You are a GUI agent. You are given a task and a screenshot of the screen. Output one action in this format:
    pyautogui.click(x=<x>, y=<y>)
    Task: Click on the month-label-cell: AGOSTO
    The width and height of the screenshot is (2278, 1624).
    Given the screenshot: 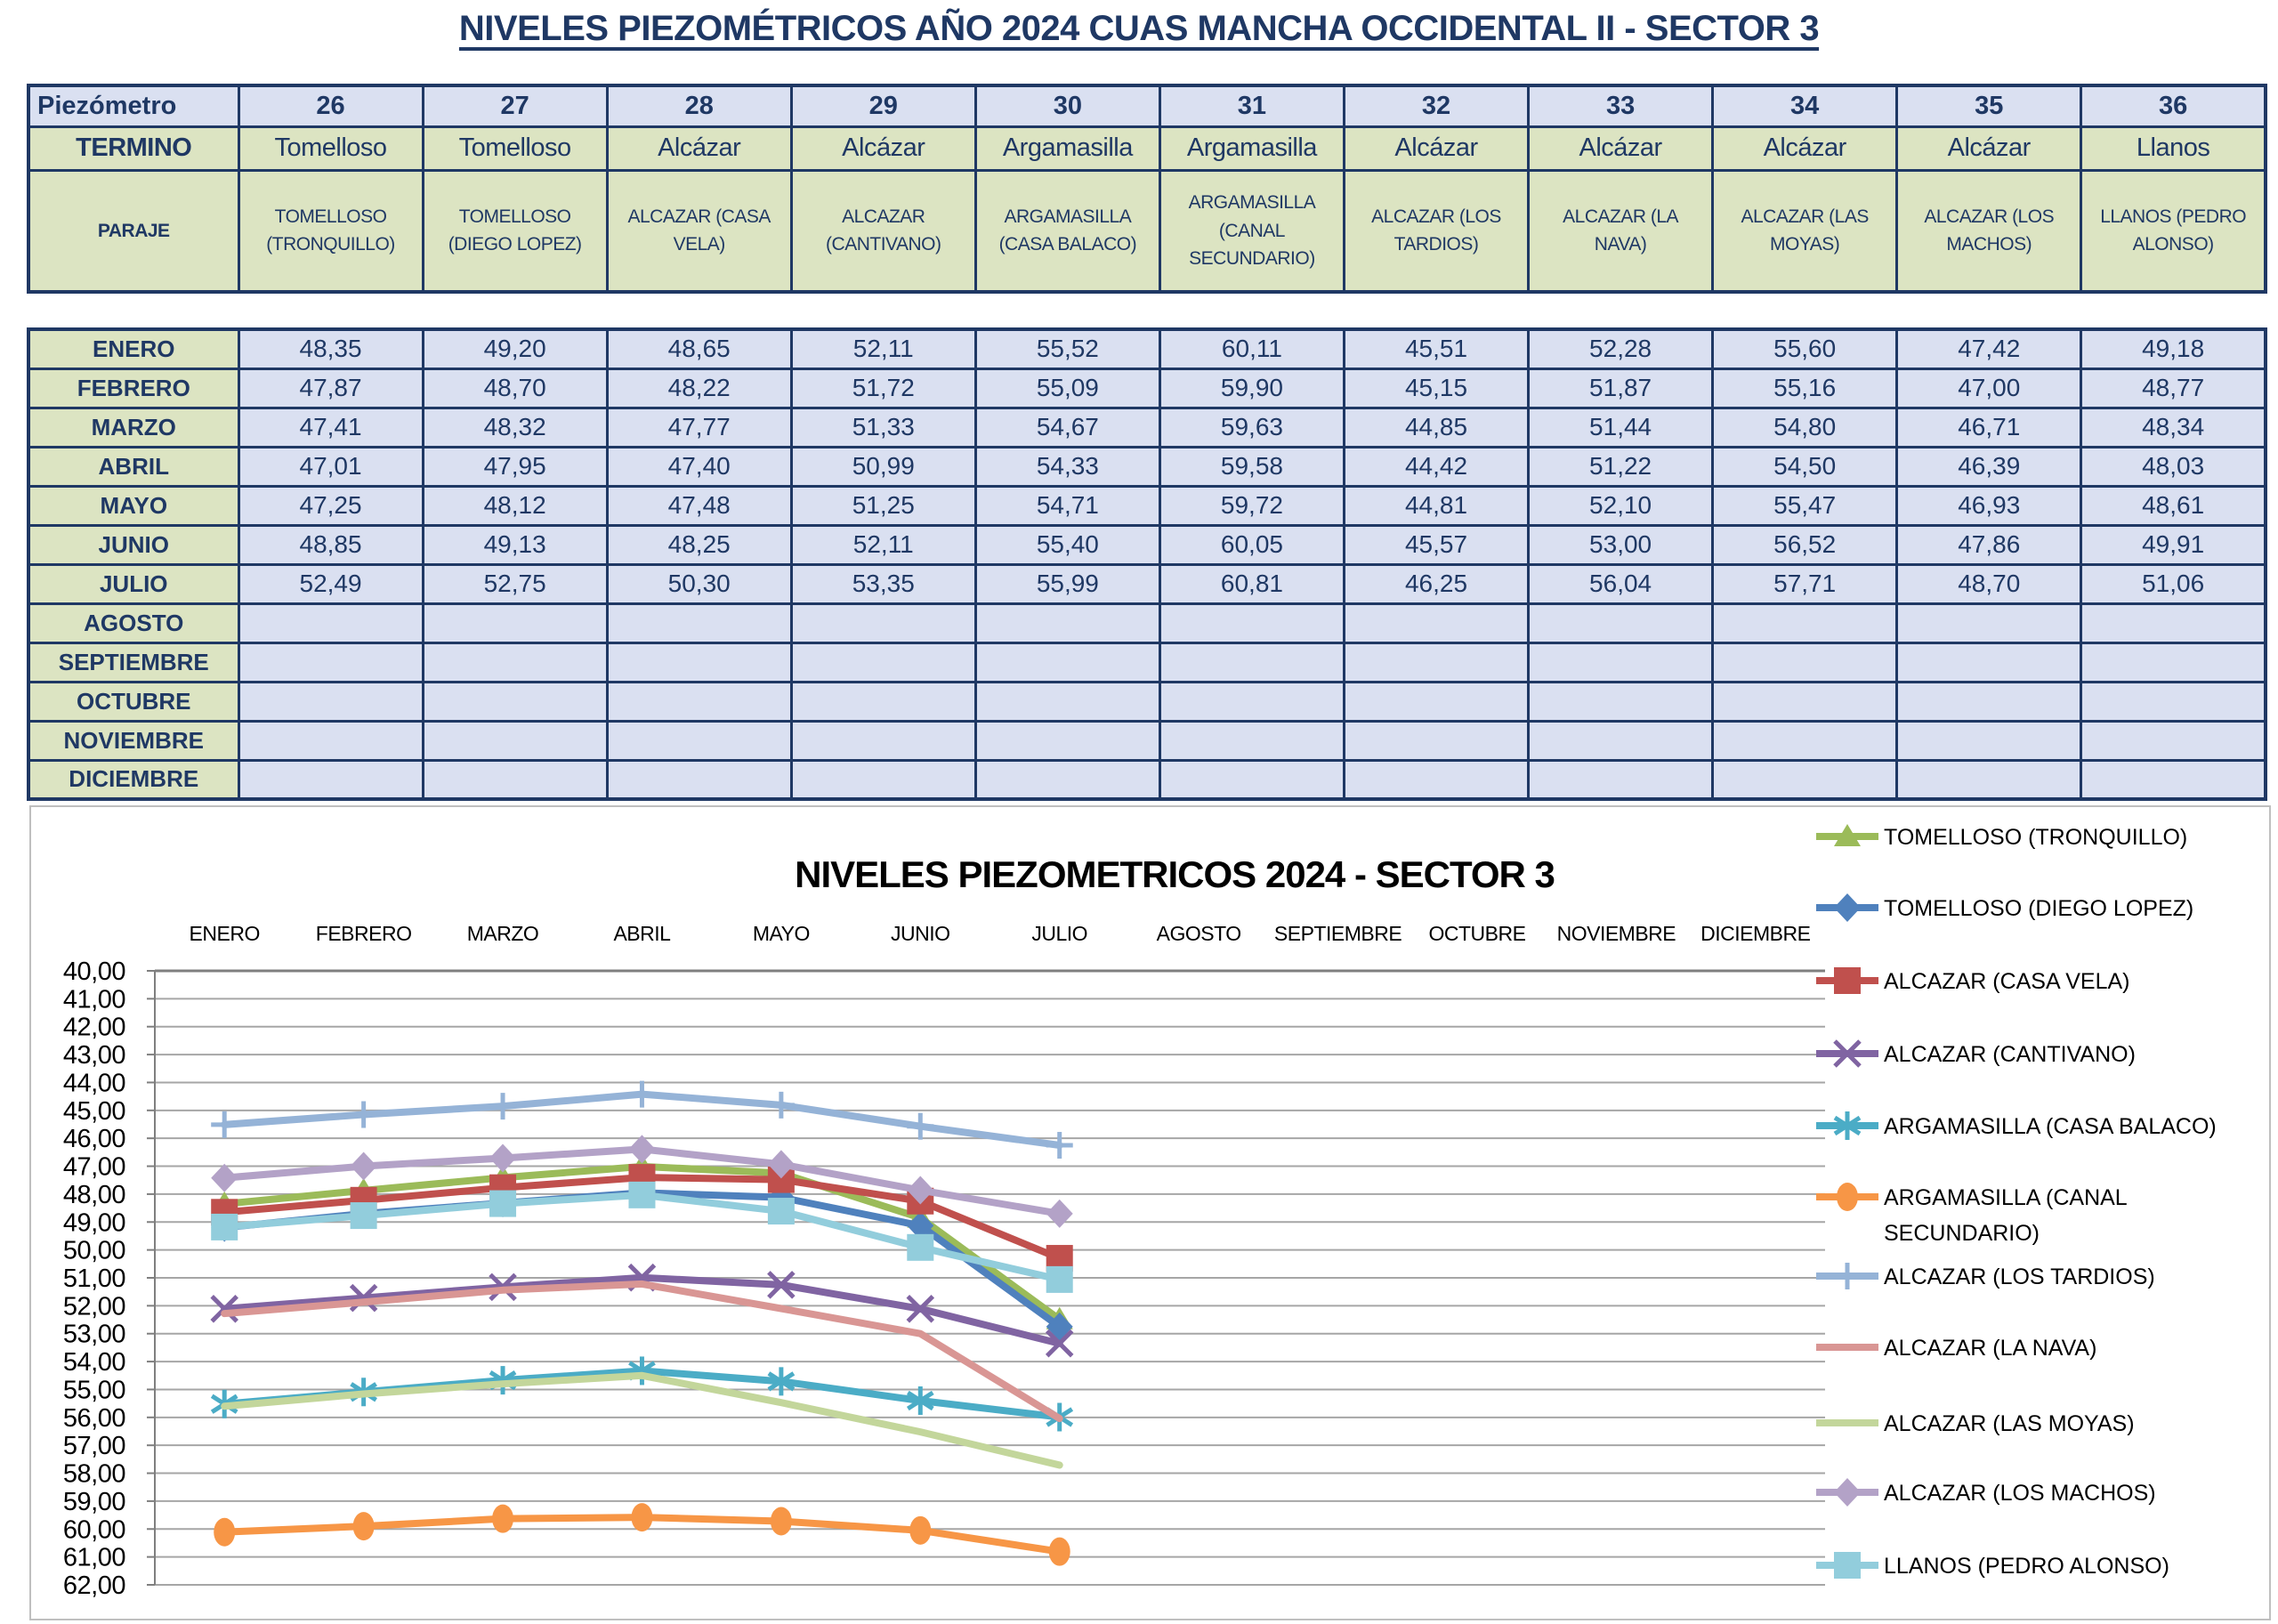 What is the action you would take?
    pyautogui.click(x=134, y=623)
    